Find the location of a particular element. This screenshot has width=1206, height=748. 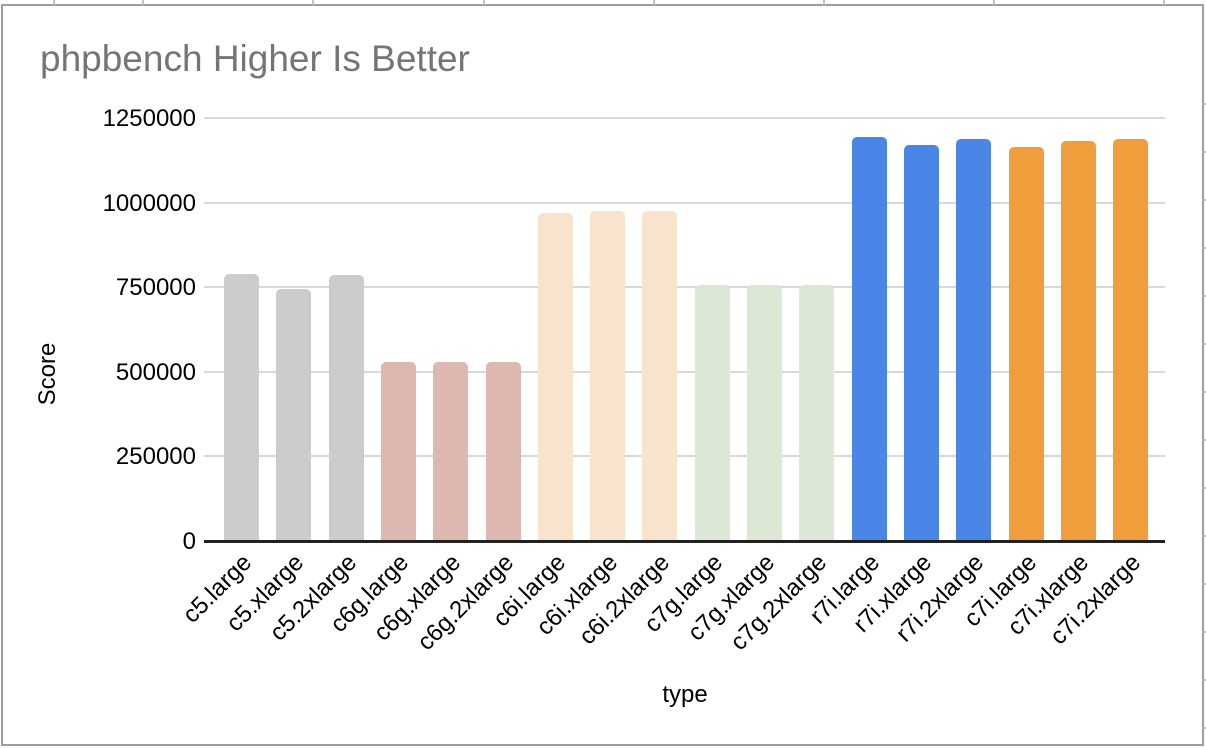

bar-c7i.2xlarge is located at coordinates (1130, 340).